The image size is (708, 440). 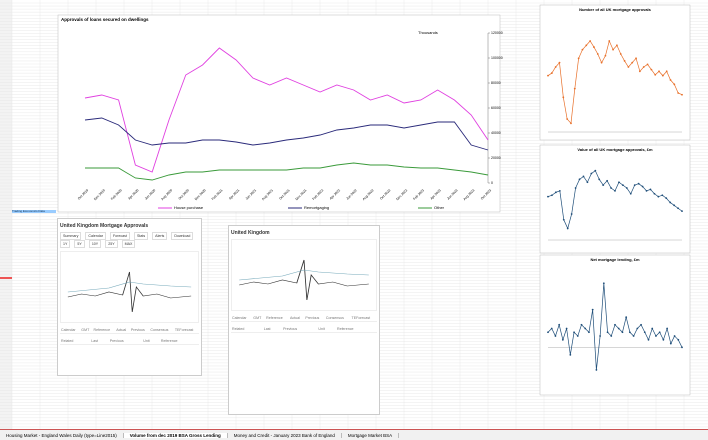 What do you see at coordinates (615, 199) in the screenshot?
I see `chart-area` at bounding box center [615, 199].